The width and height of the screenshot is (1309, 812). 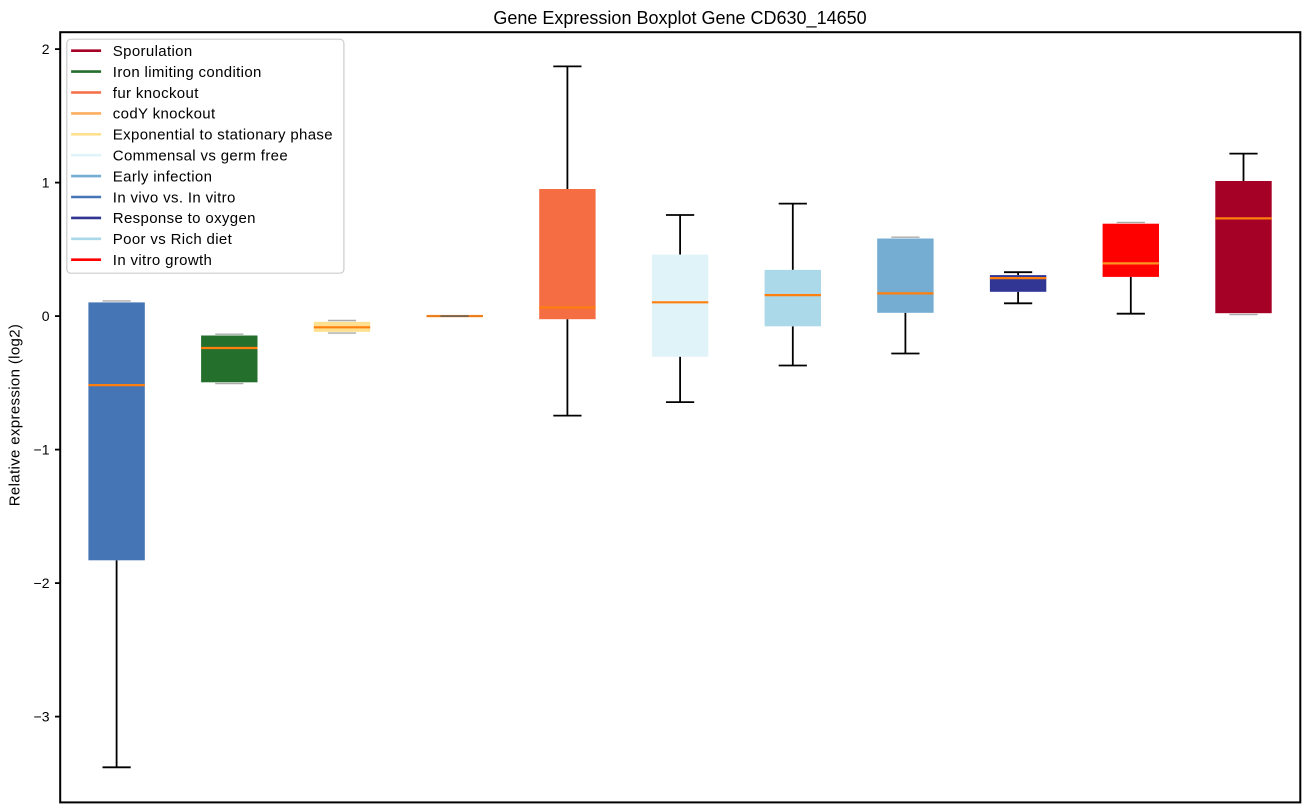 What do you see at coordinates (46, 316) in the screenshot?
I see `svg-text: 0` at bounding box center [46, 316].